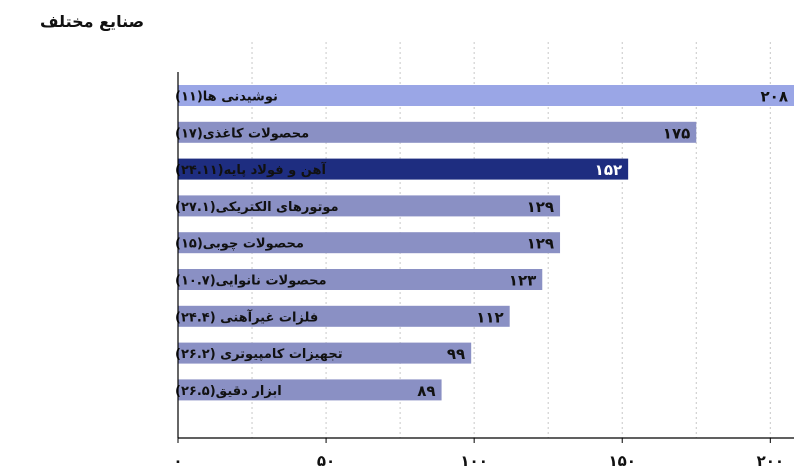 The width and height of the screenshot is (802, 471). Describe the element at coordinates (242, 133) in the screenshot. I see `category-label: محصولات کاغذی(۱۷)` at that location.